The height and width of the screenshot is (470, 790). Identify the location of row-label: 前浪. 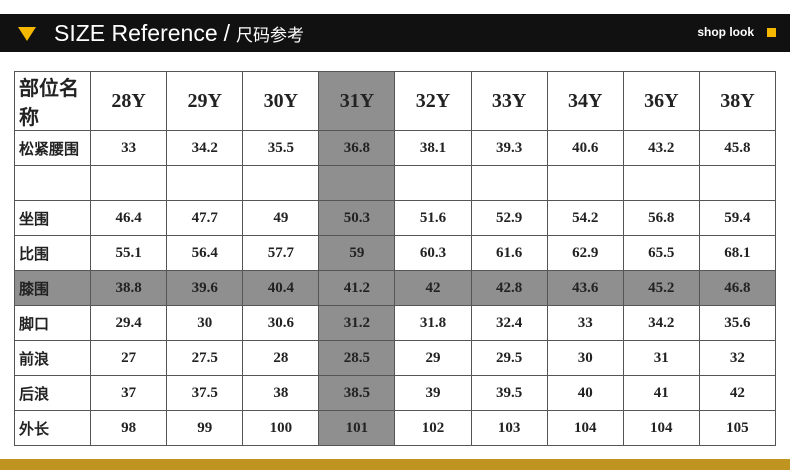
(52, 358).